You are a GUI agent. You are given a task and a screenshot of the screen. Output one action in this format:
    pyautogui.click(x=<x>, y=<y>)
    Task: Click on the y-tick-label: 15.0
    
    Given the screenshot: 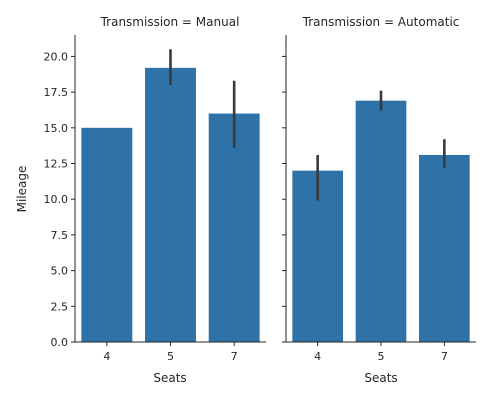 What is the action you would take?
    pyautogui.click(x=56, y=128)
    